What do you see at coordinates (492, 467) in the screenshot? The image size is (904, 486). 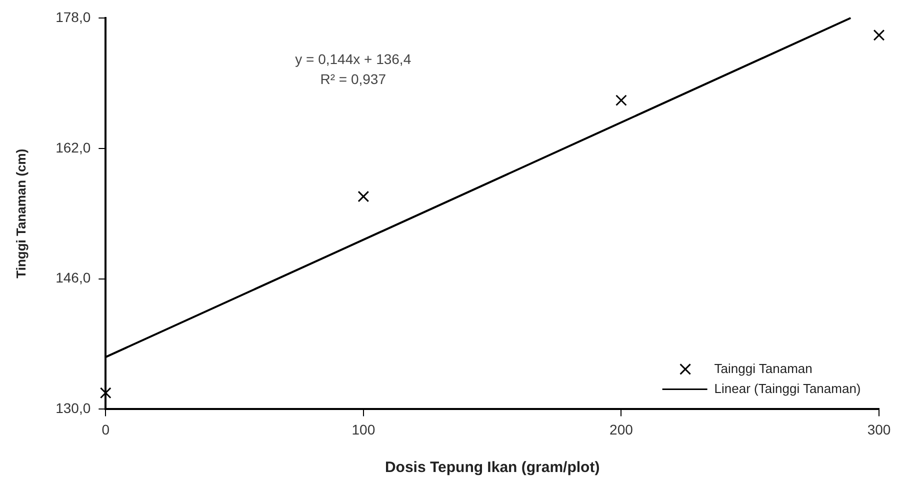 I see `x-axis-title: Dosis Tepung Ikan (gram/plot)` at bounding box center [492, 467].